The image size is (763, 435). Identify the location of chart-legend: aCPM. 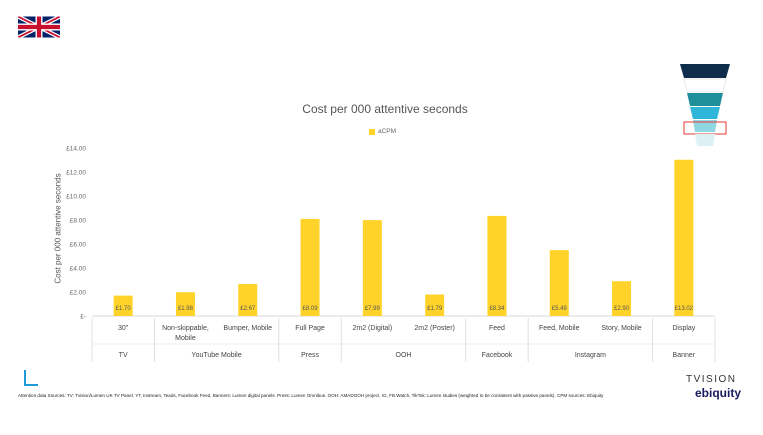
(382, 131).